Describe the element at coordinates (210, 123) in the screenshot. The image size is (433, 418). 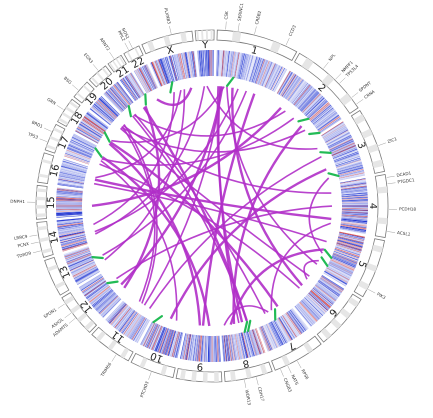
I see `link-arc` at that location.